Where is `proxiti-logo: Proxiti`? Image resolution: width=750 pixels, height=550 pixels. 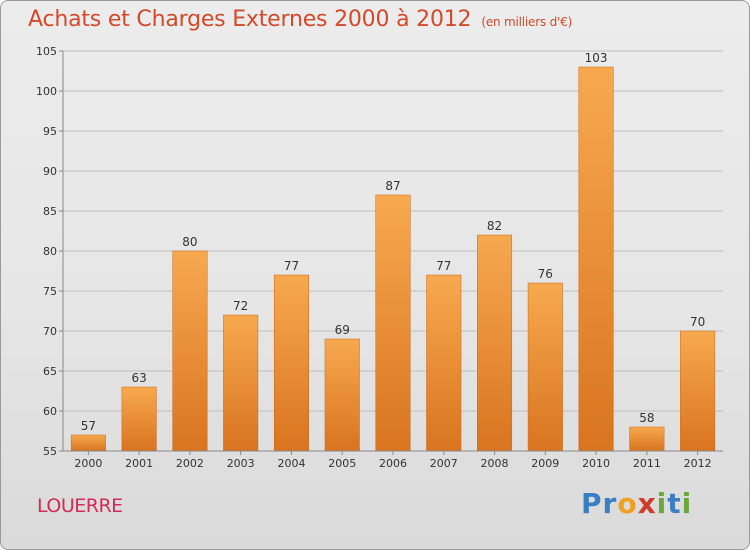
proxiti-logo: Proxiti is located at coordinates (636, 503).